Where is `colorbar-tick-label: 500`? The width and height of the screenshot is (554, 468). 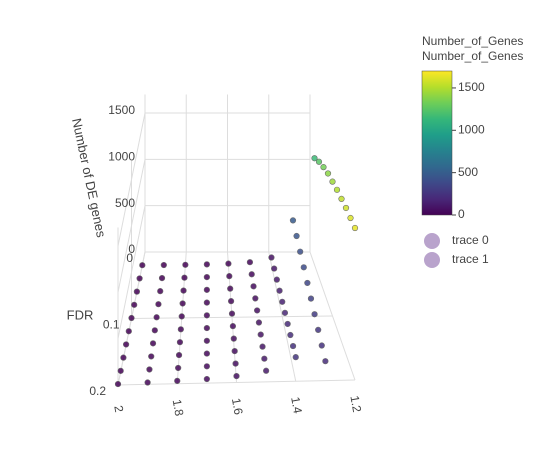
colorbar-tick-label: 500 is located at coordinates (468, 172).